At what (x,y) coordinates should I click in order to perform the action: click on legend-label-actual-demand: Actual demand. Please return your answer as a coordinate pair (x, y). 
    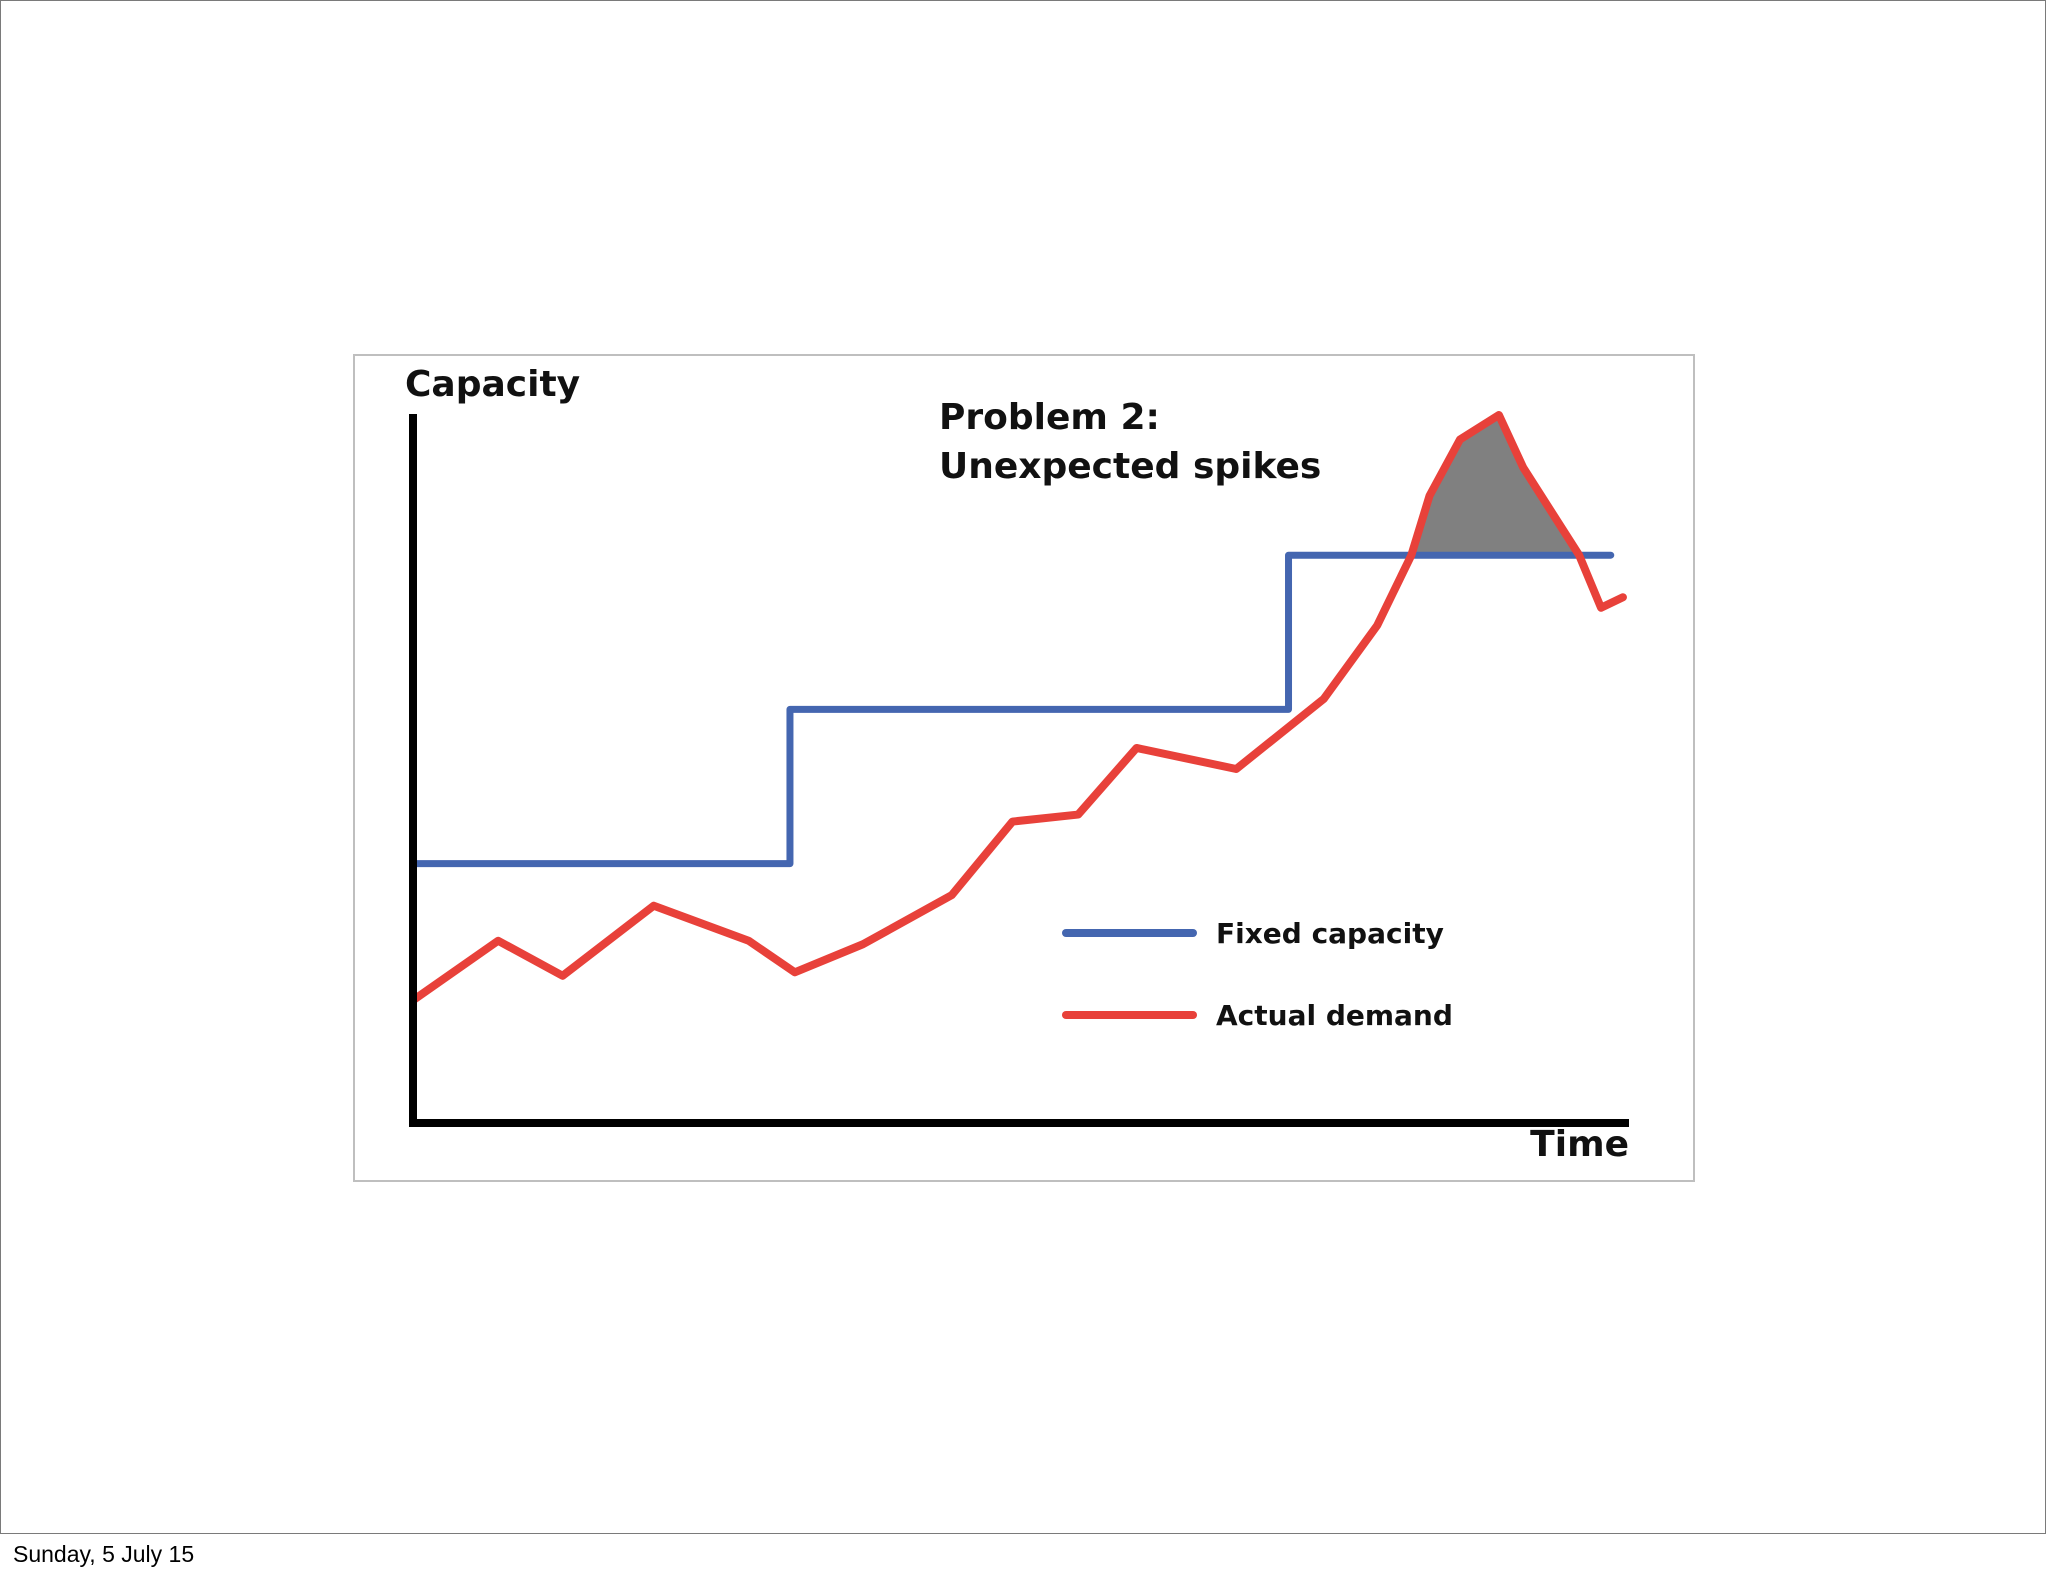
    Looking at the image, I should click on (1334, 1015).